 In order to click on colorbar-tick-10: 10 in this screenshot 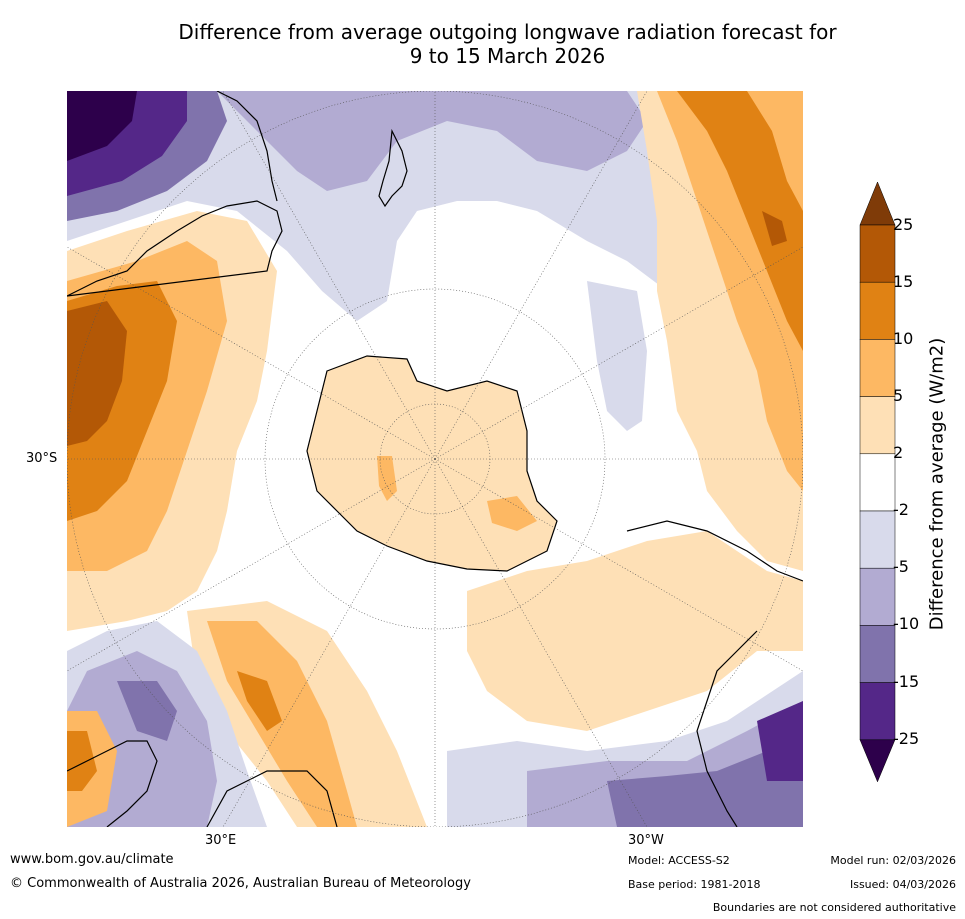, I will do `click(903, 338)`.